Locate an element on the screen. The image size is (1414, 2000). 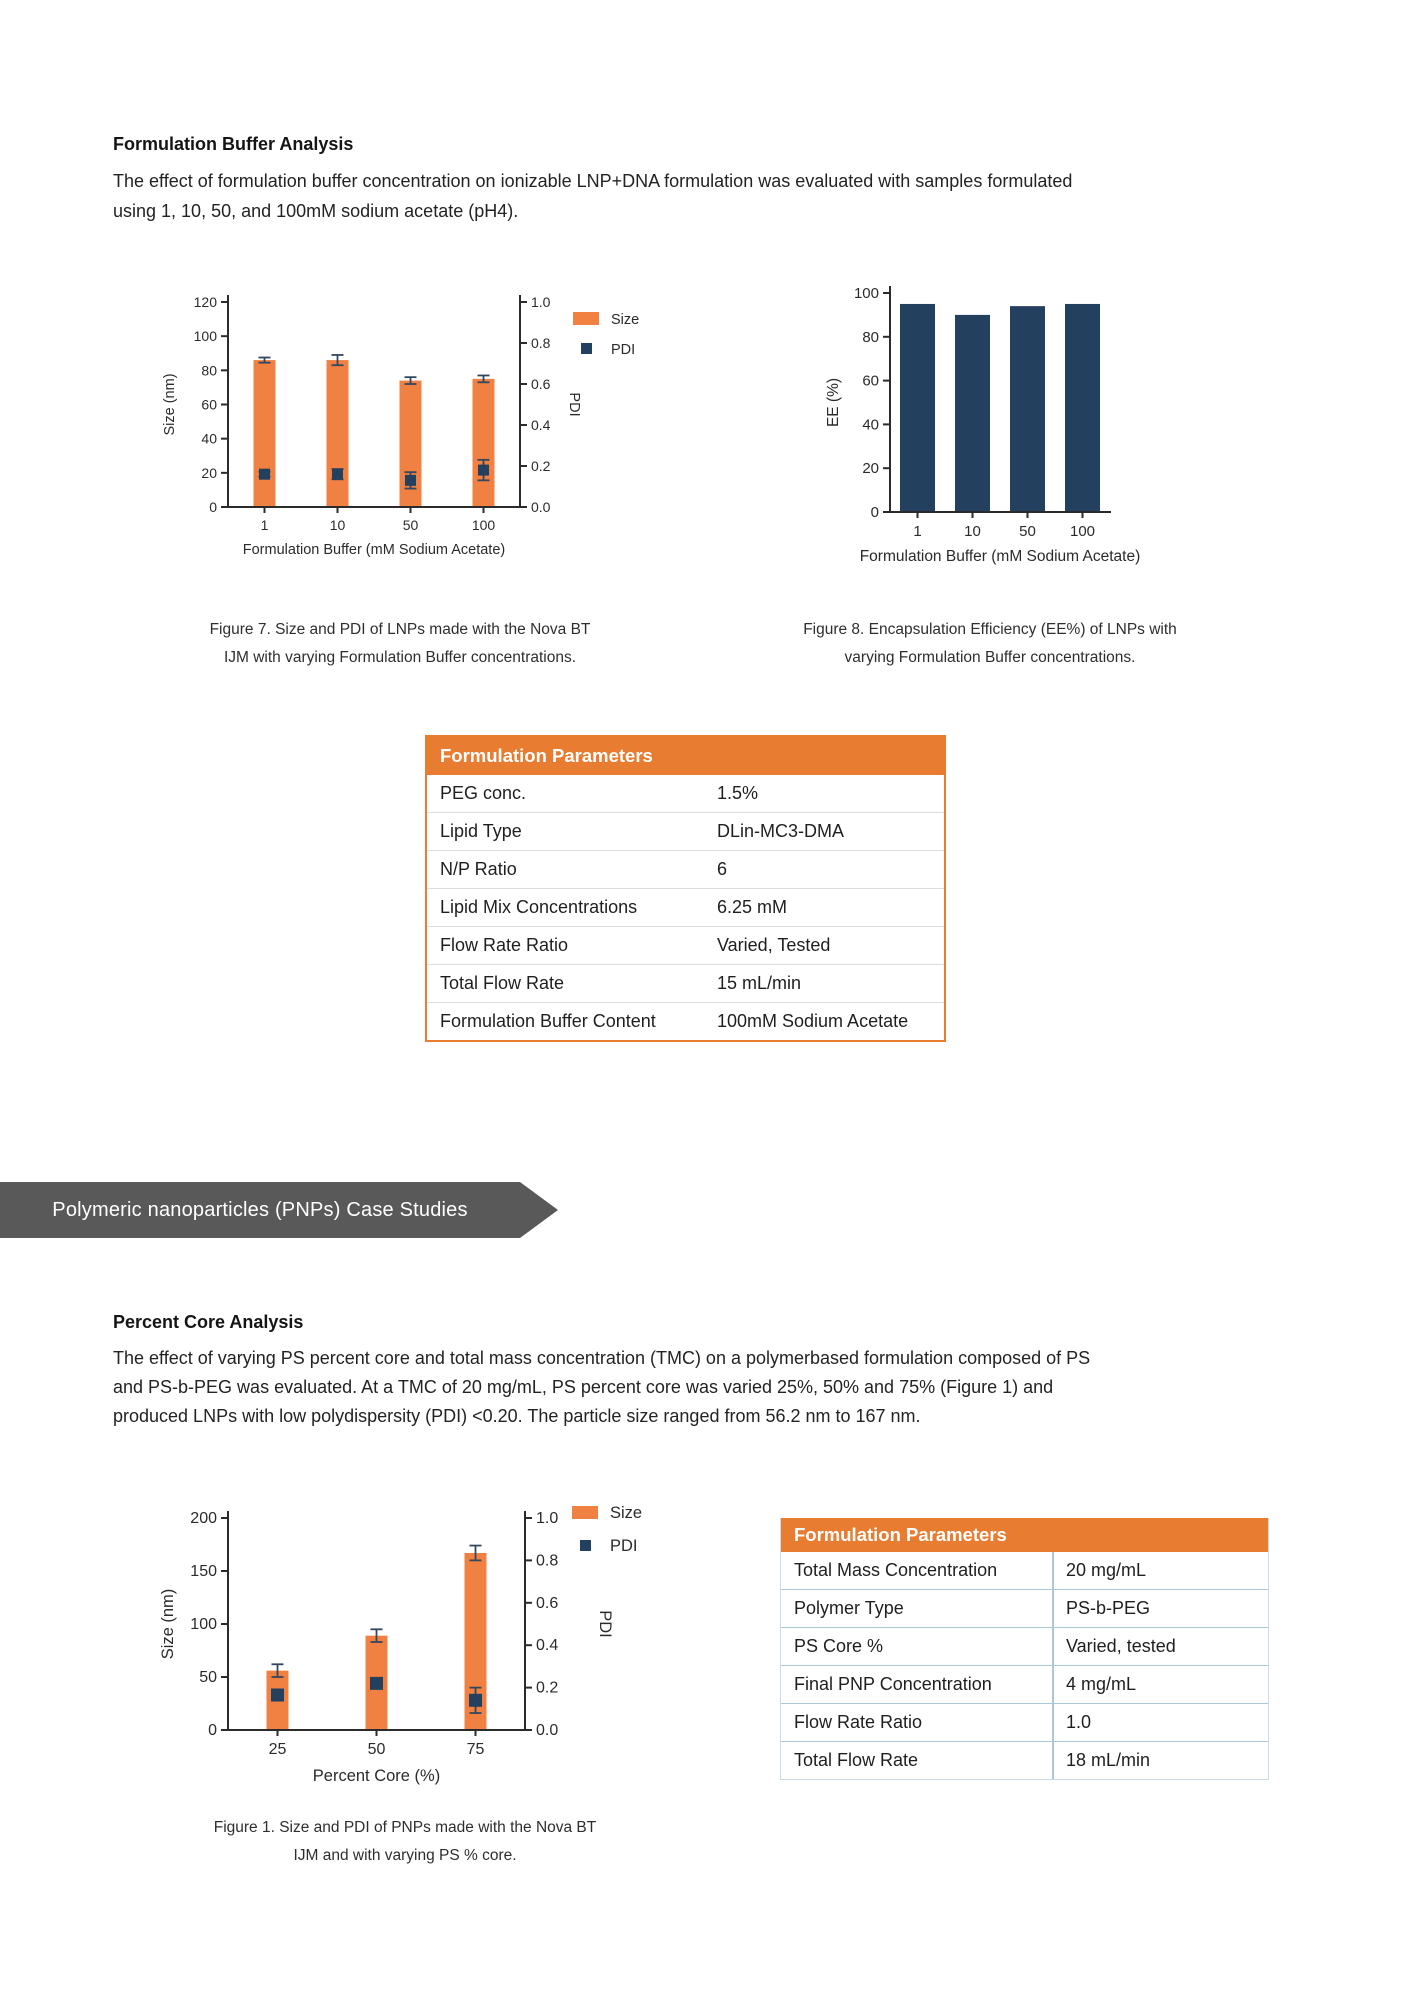
param-label: Total Mass Concentration is located at coordinates (917, 1570).